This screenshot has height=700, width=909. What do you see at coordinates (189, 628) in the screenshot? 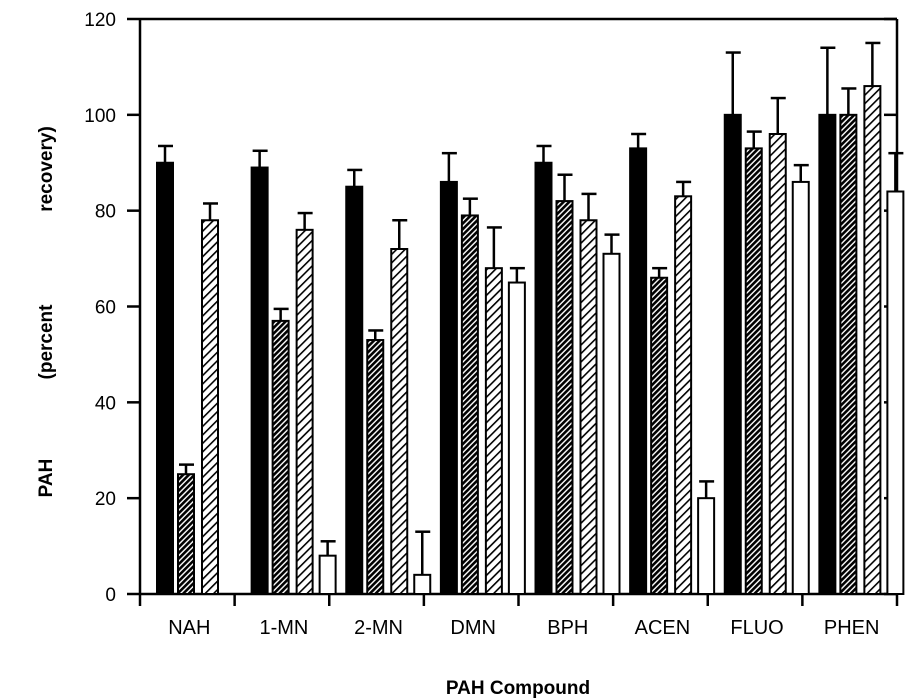
I see `category-label: NAH` at bounding box center [189, 628].